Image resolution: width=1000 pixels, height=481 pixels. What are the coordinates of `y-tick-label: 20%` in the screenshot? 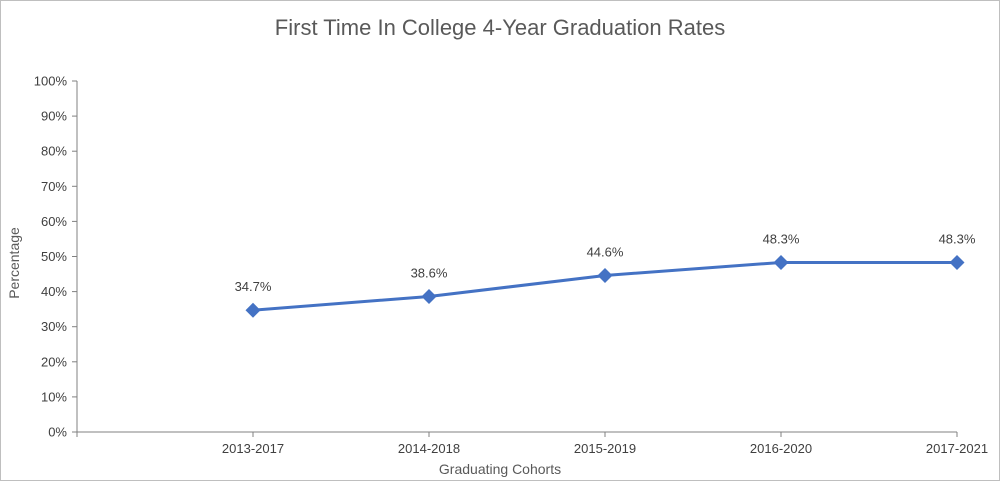 It's located at (54, 361).